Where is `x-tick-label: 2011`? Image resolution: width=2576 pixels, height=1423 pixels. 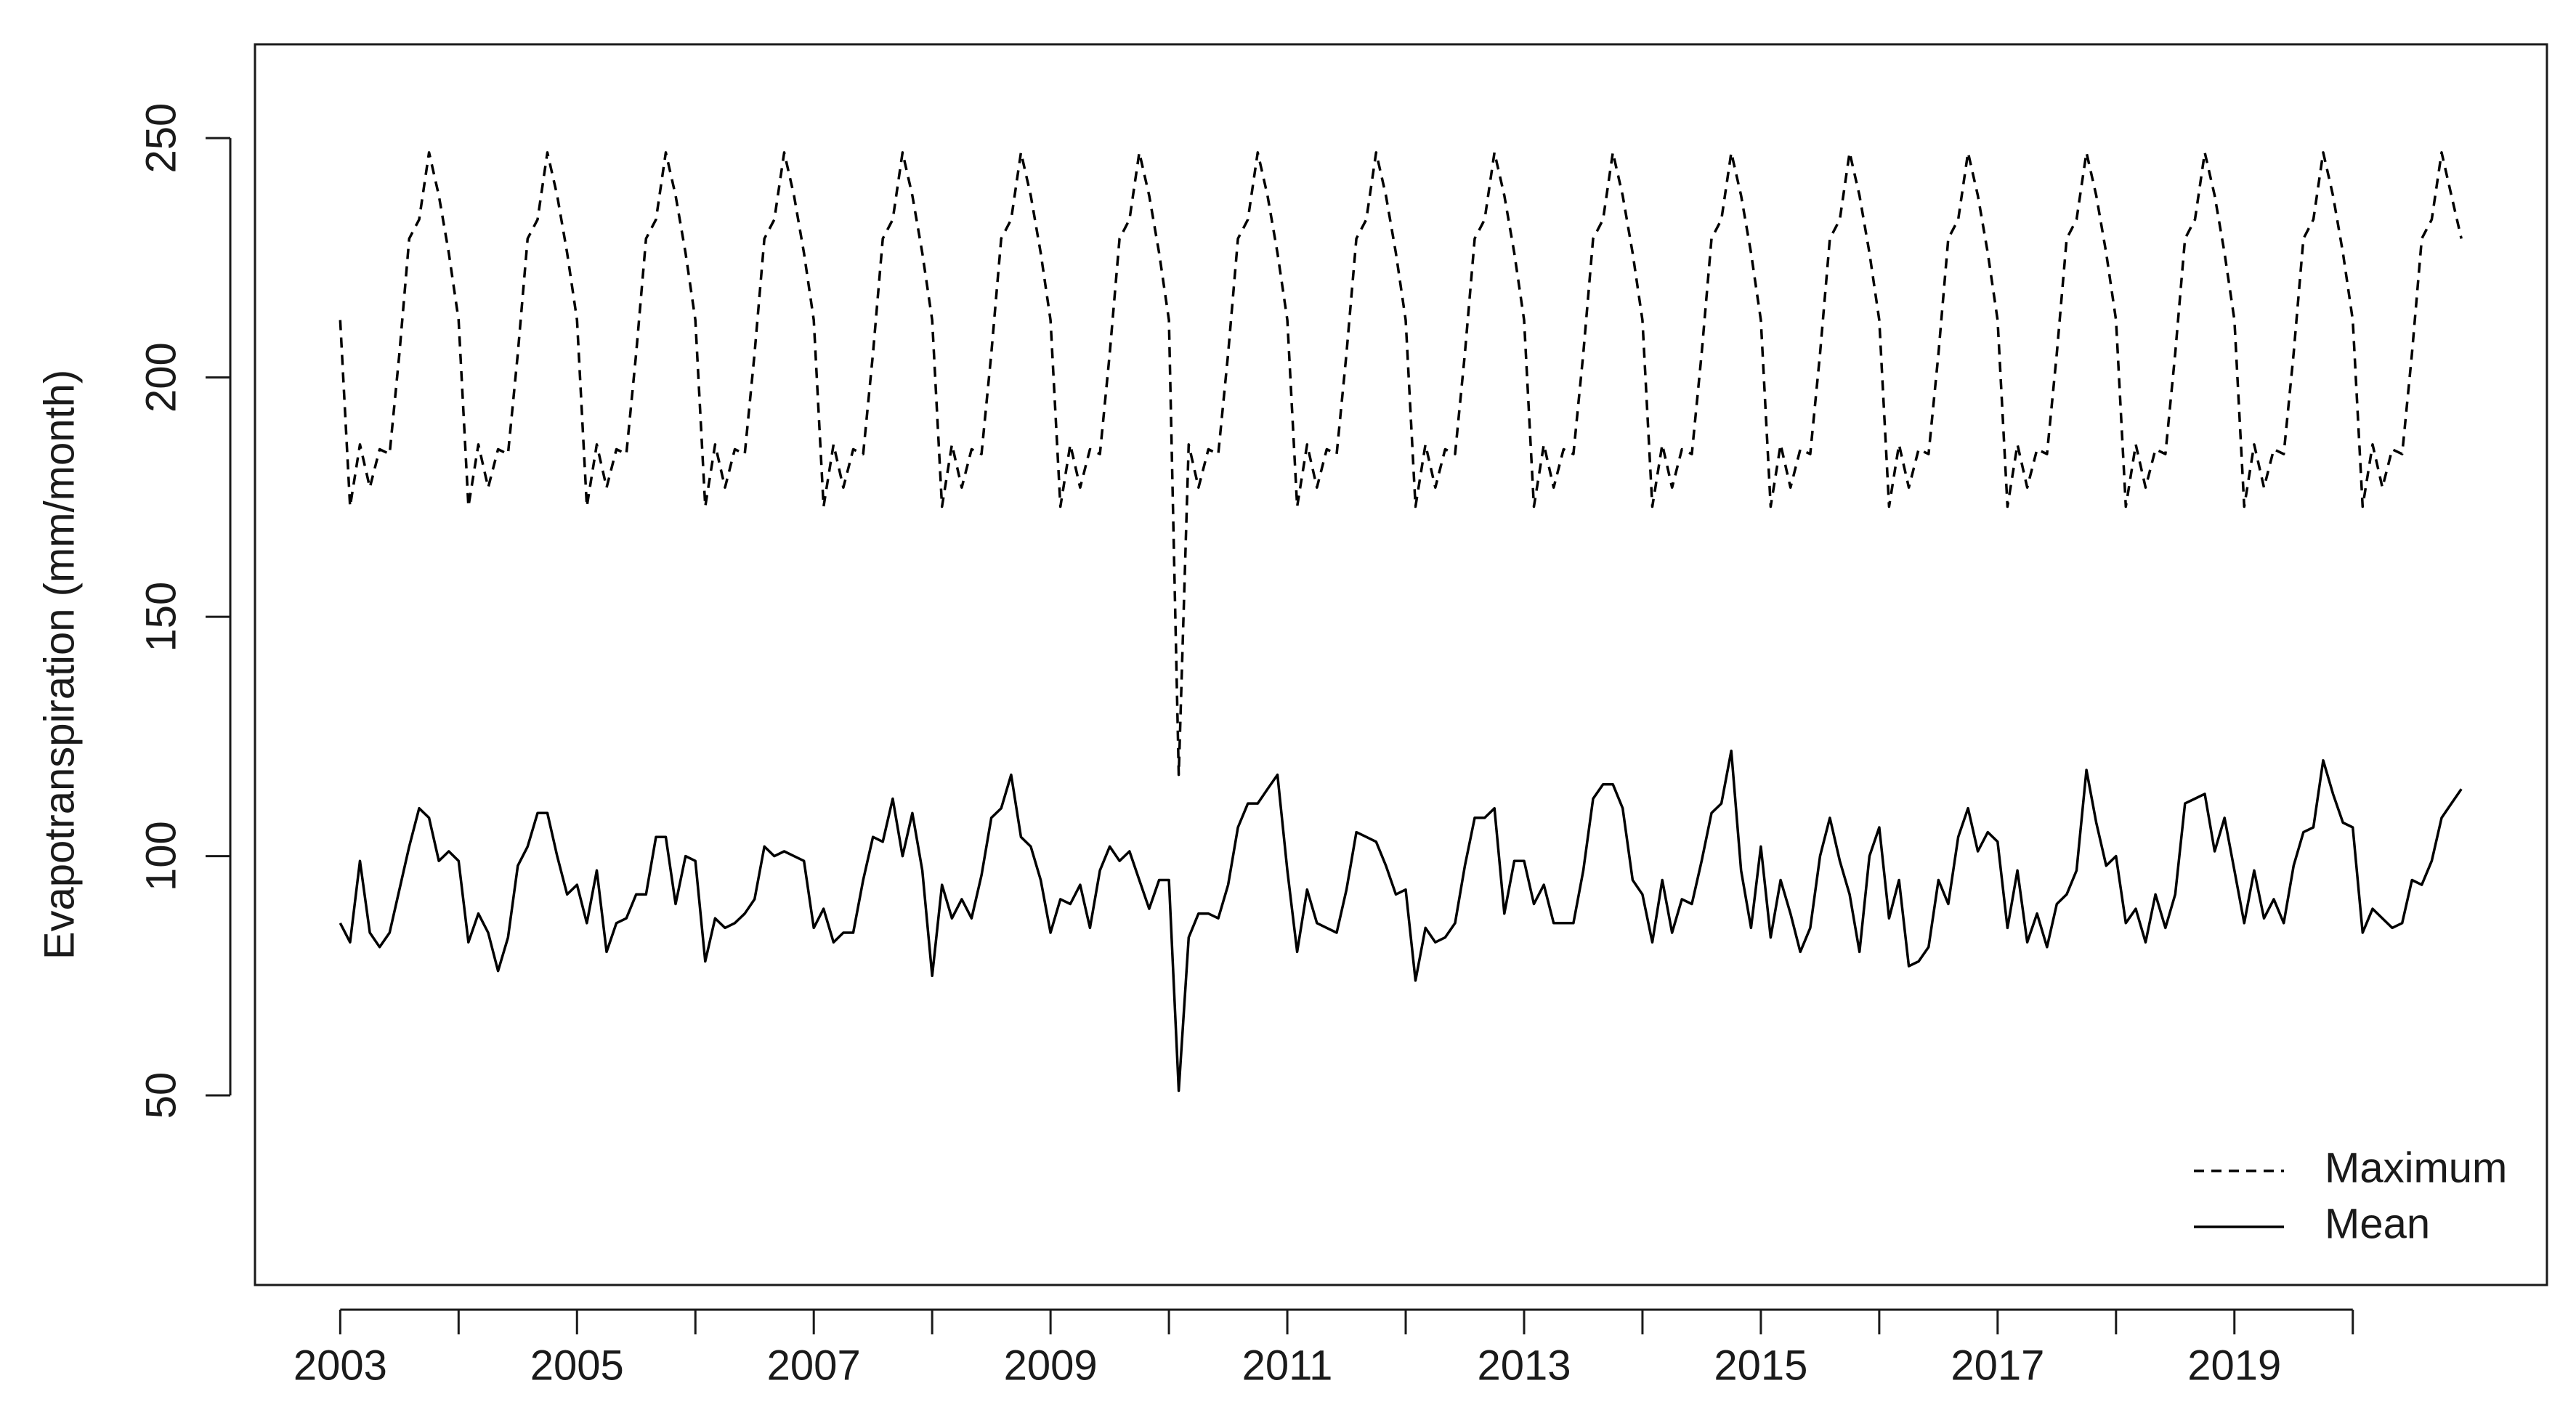
x-tick-label: 2011 is located at coordinates (1287, 1366).